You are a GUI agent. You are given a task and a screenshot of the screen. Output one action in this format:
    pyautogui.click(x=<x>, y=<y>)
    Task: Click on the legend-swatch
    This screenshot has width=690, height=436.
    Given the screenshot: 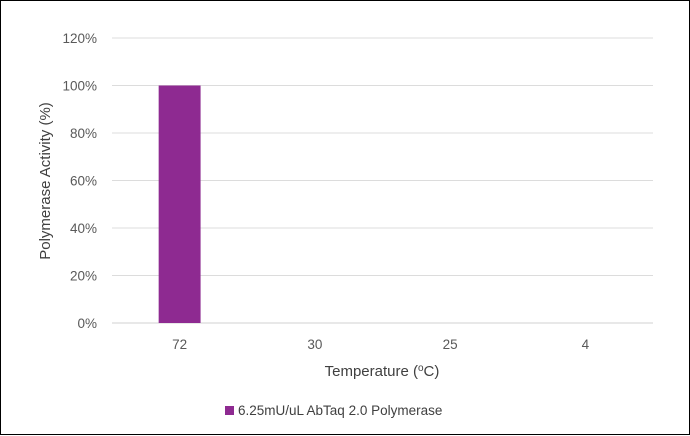 What is the action you would take?
    pyautogui.click(x=229, y=410)
    